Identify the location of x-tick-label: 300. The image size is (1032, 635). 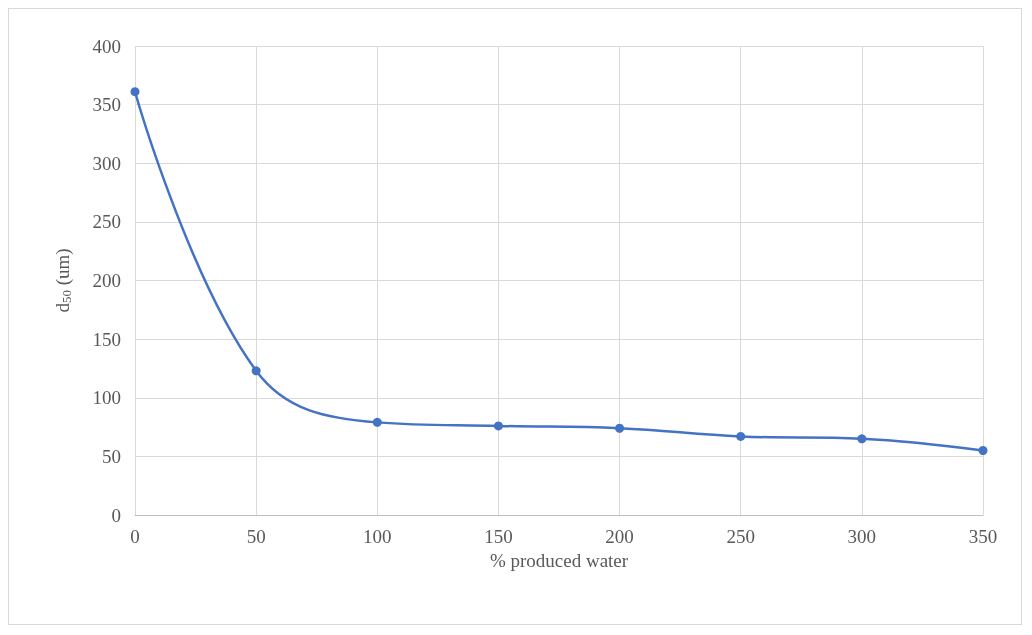
(862, 536).